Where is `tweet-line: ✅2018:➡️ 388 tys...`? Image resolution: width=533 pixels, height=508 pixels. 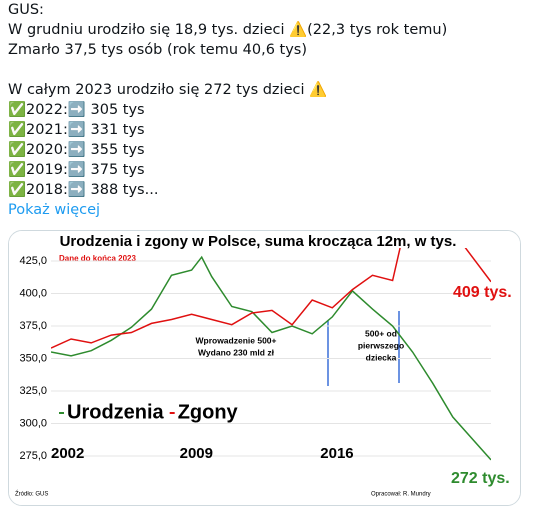
tweet-line: ✅2018:➡️ 388 tys... is located at coordinates (83, 190).